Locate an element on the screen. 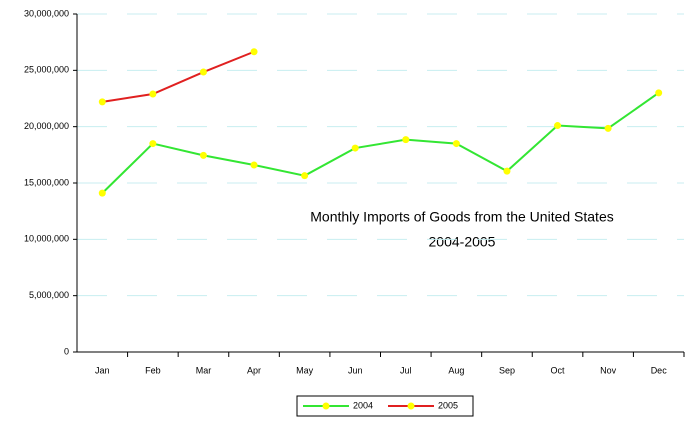  y-tick-label: 25,000,000 is located at coordinates (46, 70).